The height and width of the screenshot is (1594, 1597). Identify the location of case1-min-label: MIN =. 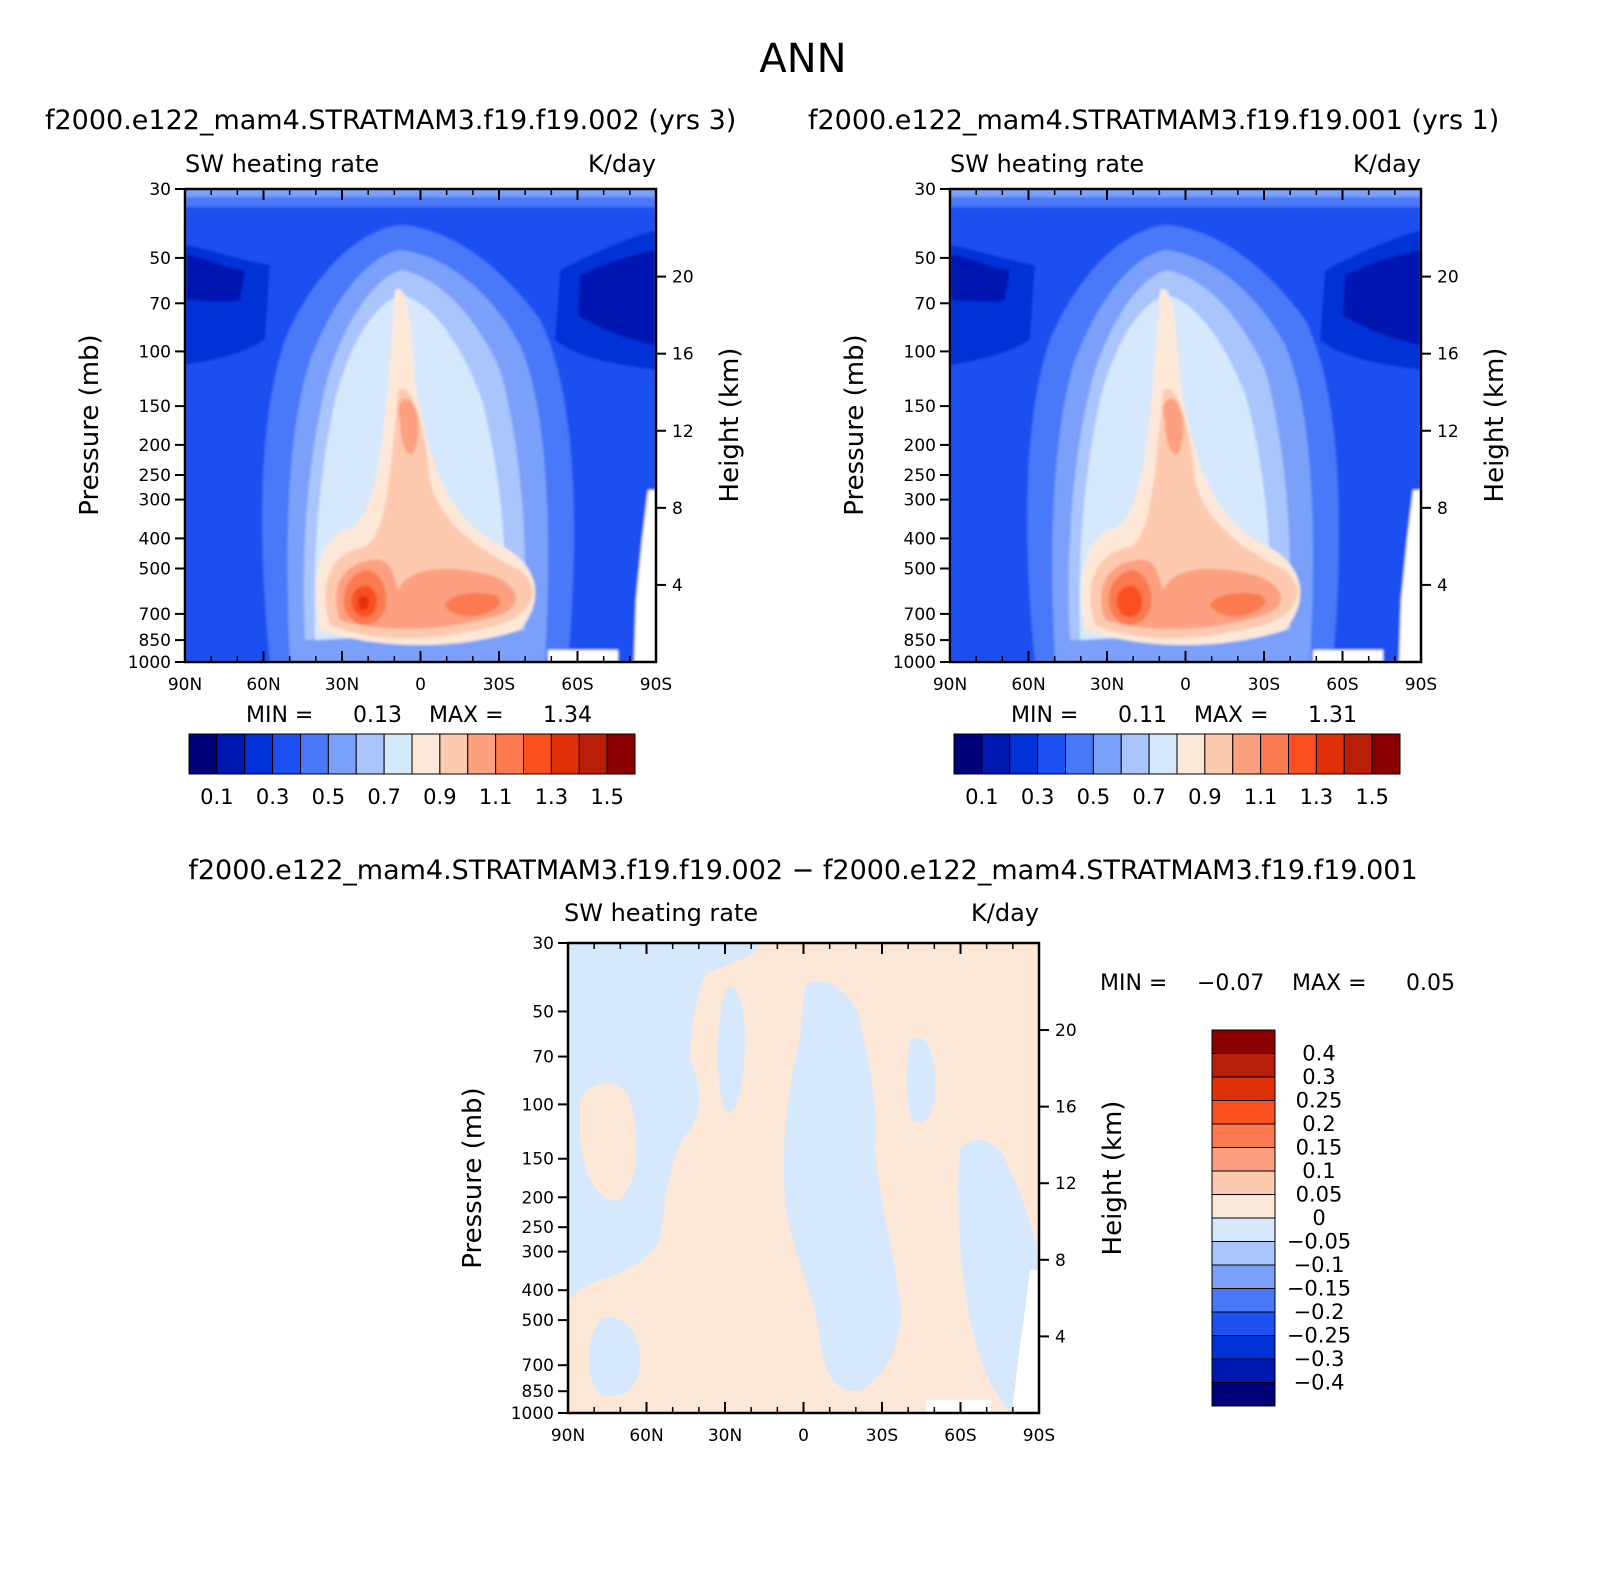
(279, 715).